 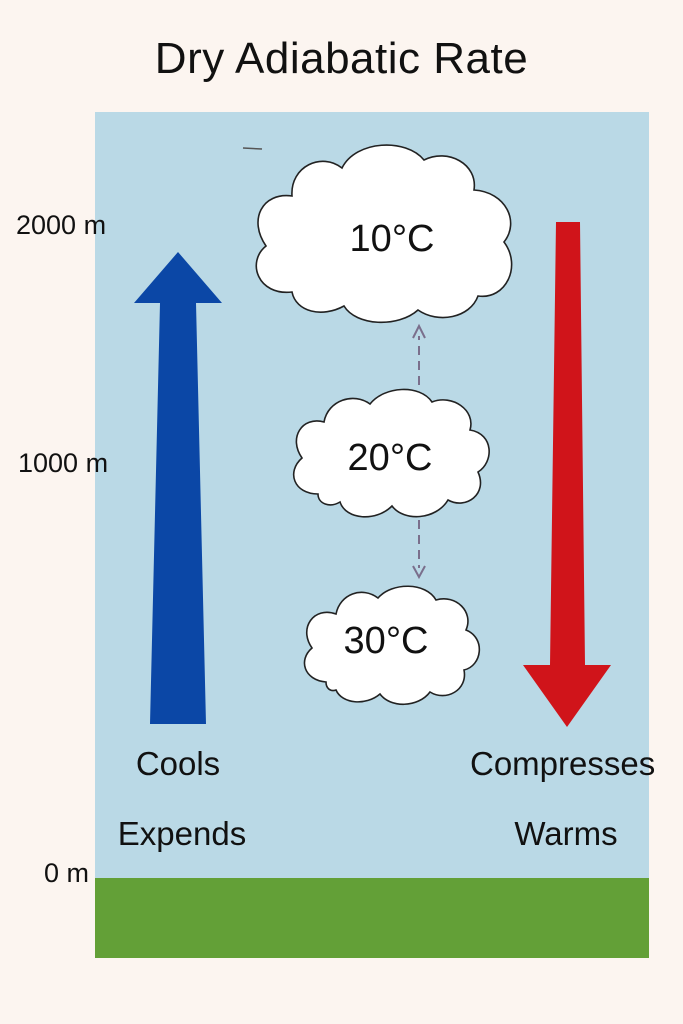 What do you see at coordinates (63, 463) in the screenshot?
I see `altitude-1000: 1000 m` at bounding box center [63, 463].